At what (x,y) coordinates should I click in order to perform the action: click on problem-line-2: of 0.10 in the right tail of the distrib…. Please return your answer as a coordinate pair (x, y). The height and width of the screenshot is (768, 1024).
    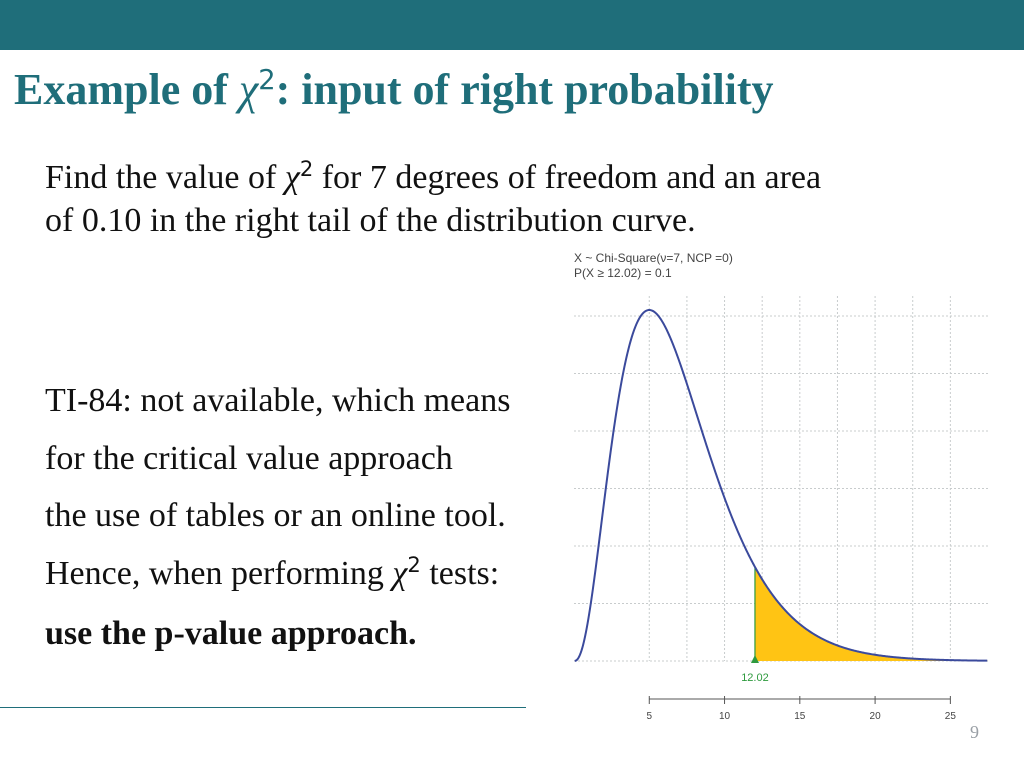
    Looking at the image, I should click on (370, 220).